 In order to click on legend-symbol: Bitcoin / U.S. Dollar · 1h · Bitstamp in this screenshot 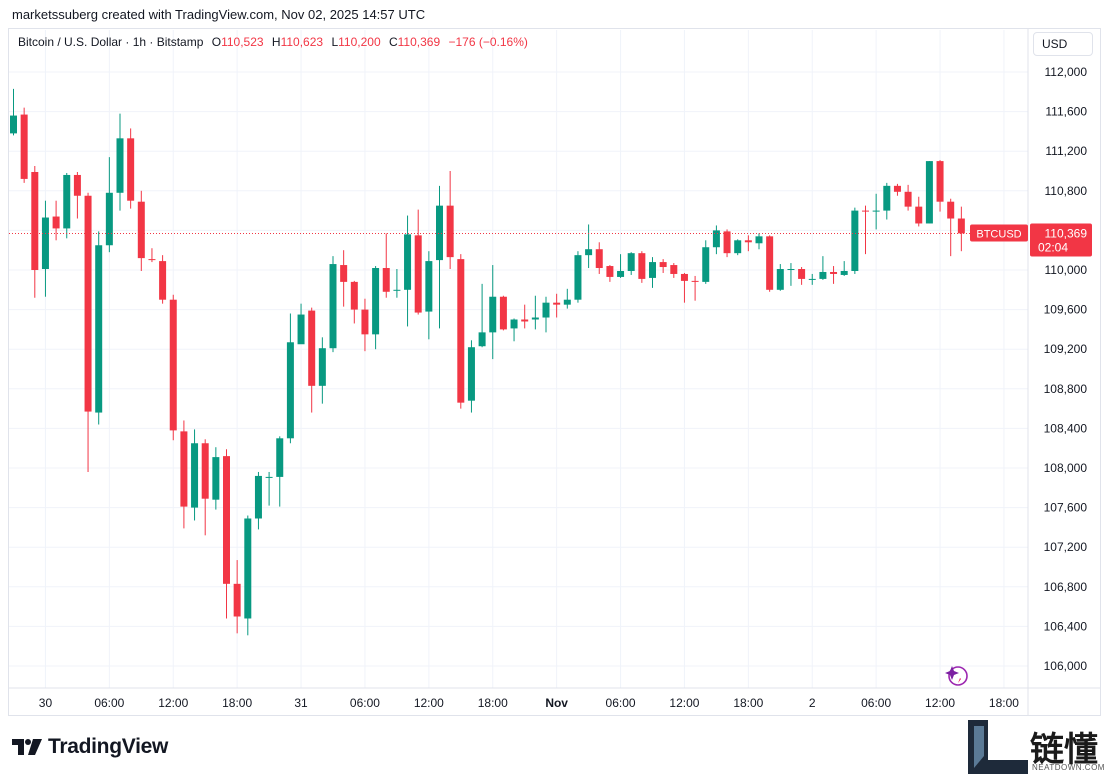, I will do `click(111, 42)`.